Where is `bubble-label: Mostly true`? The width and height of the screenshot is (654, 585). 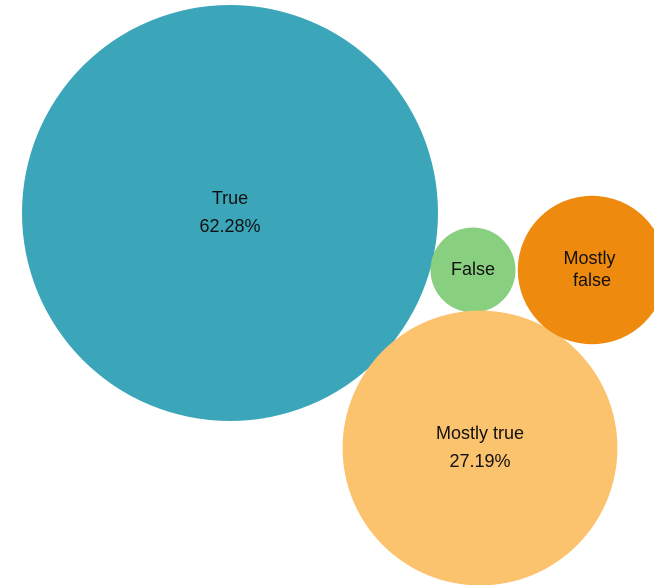
bubble-label: Mostly true is located at coordinates (480, 433).